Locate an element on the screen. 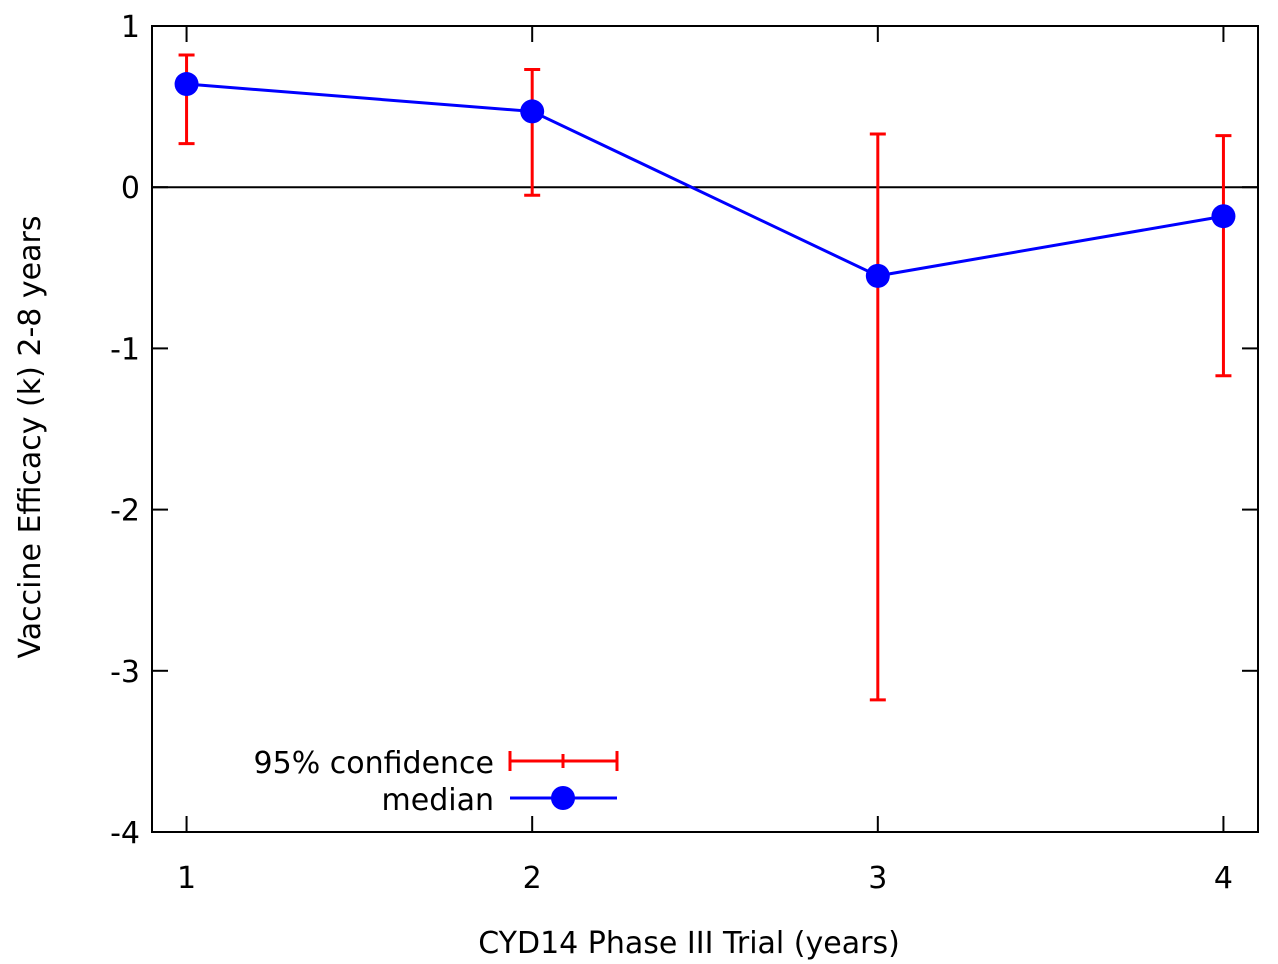 The image size is (1278, 964). legend: 95% confidence median is located at coordinates (436, 782).